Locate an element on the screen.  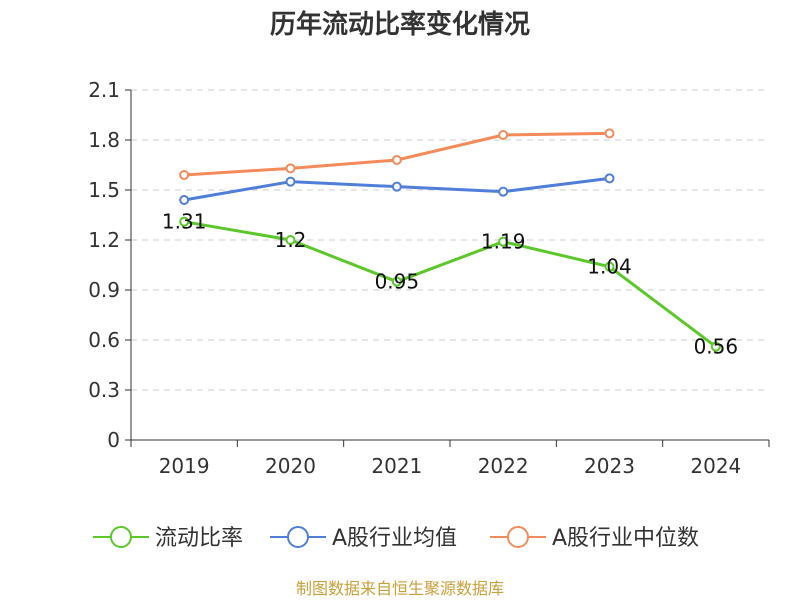
data-label: 1.2 is located at coordinates (291, 240).